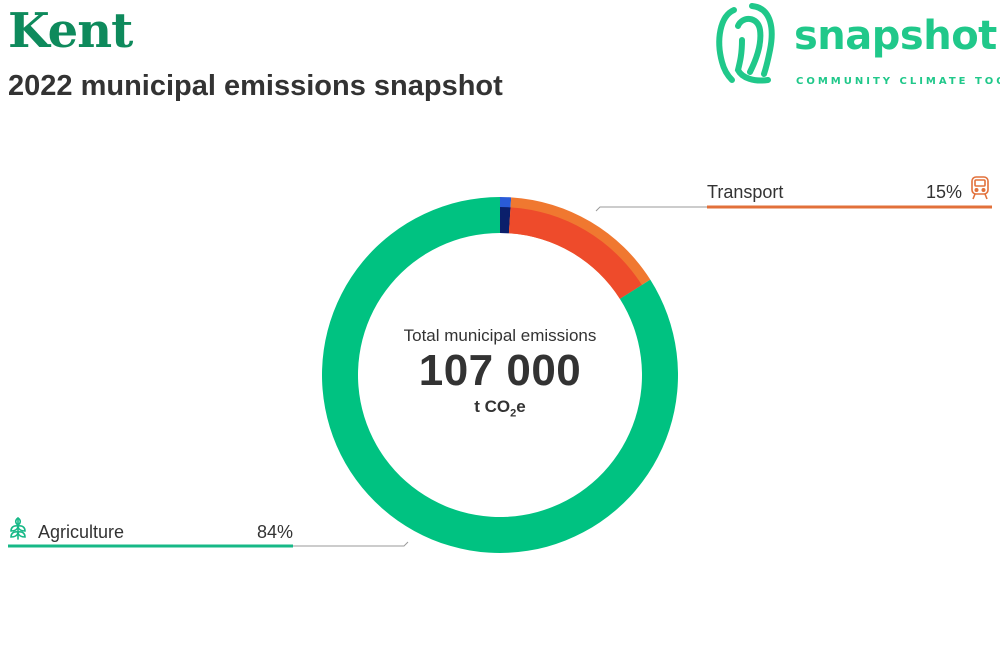 The width and height of the screenshot is (1000, 670). I want to click on logo-tagline: COMMUNITY CLIMATE TOOL, so click(898, 81).